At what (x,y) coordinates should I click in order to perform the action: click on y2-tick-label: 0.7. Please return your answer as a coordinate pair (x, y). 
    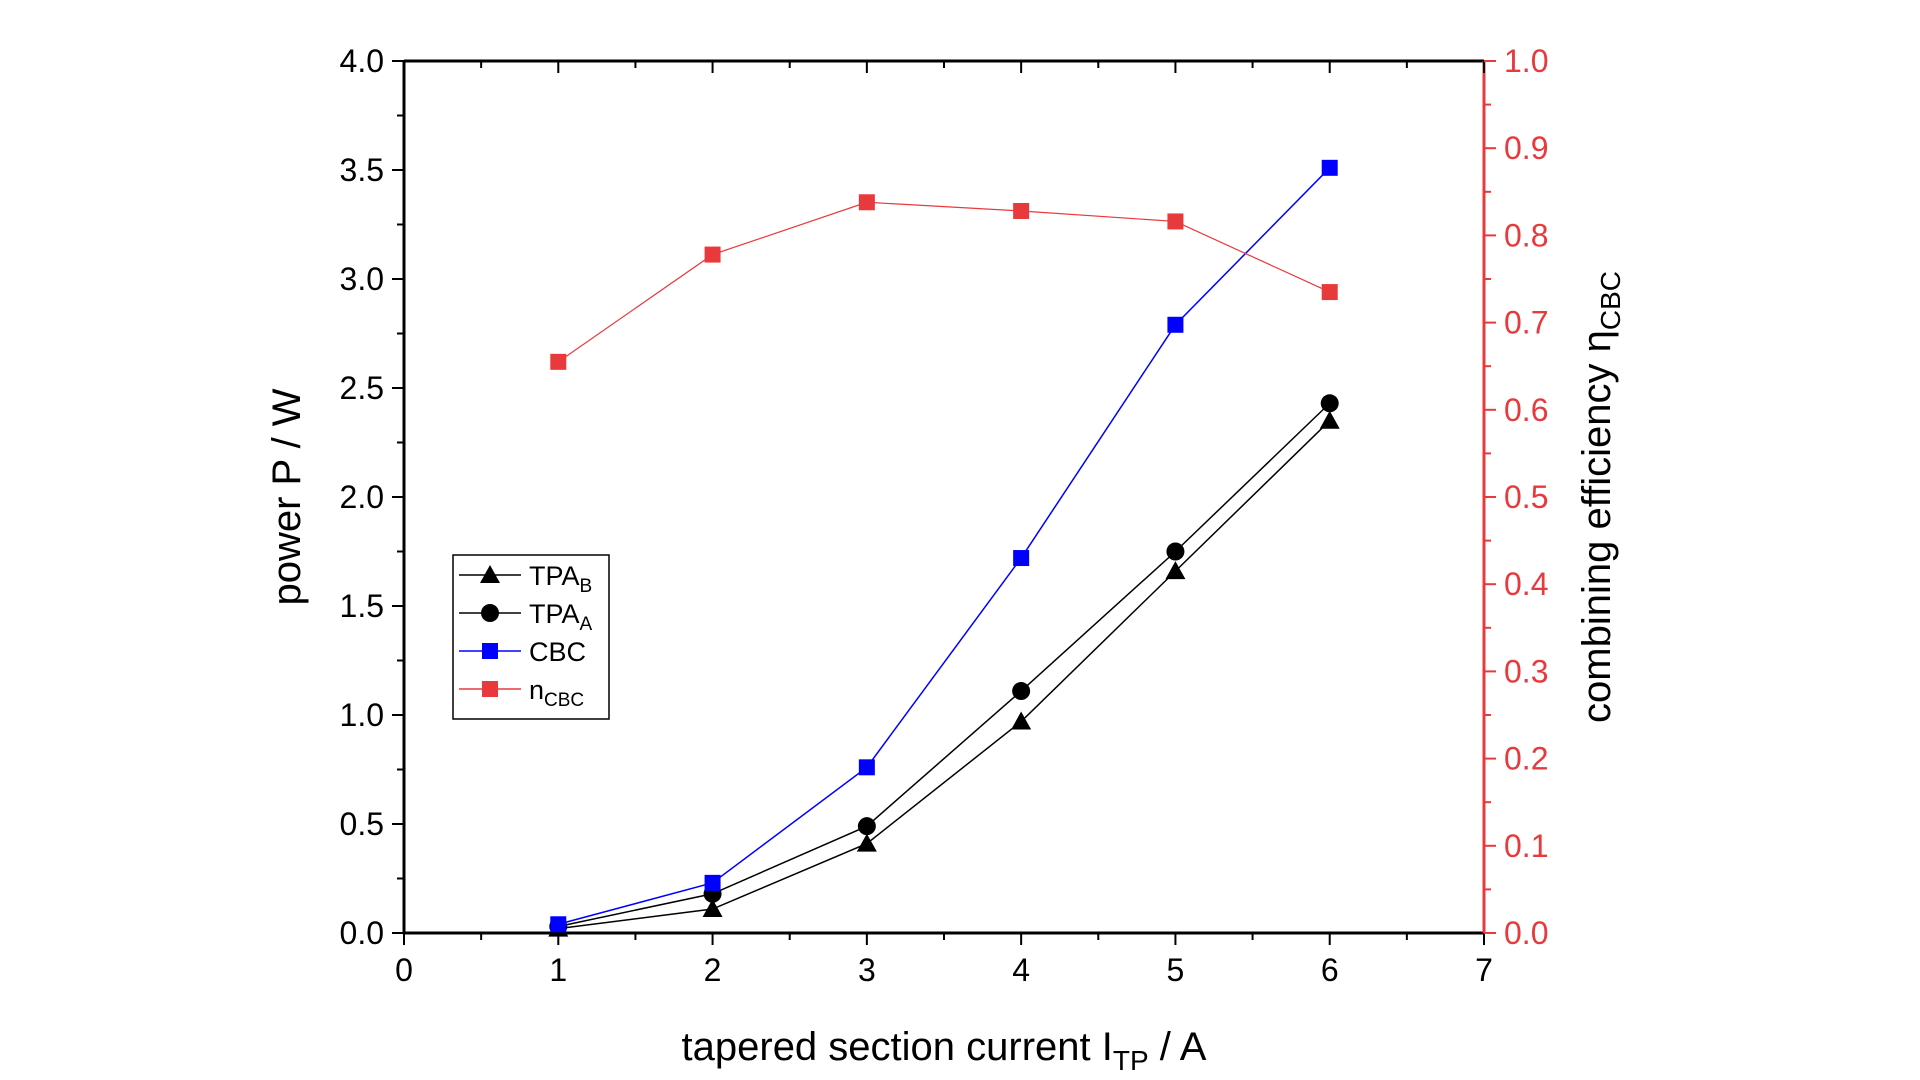
    Looking at the image, I should click on (1526, 323).